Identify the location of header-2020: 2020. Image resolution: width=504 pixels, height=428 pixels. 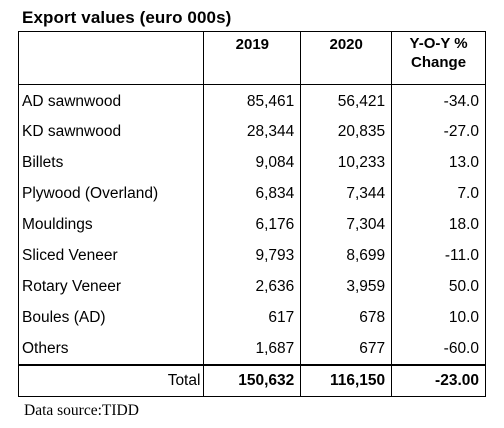
(346, 58).